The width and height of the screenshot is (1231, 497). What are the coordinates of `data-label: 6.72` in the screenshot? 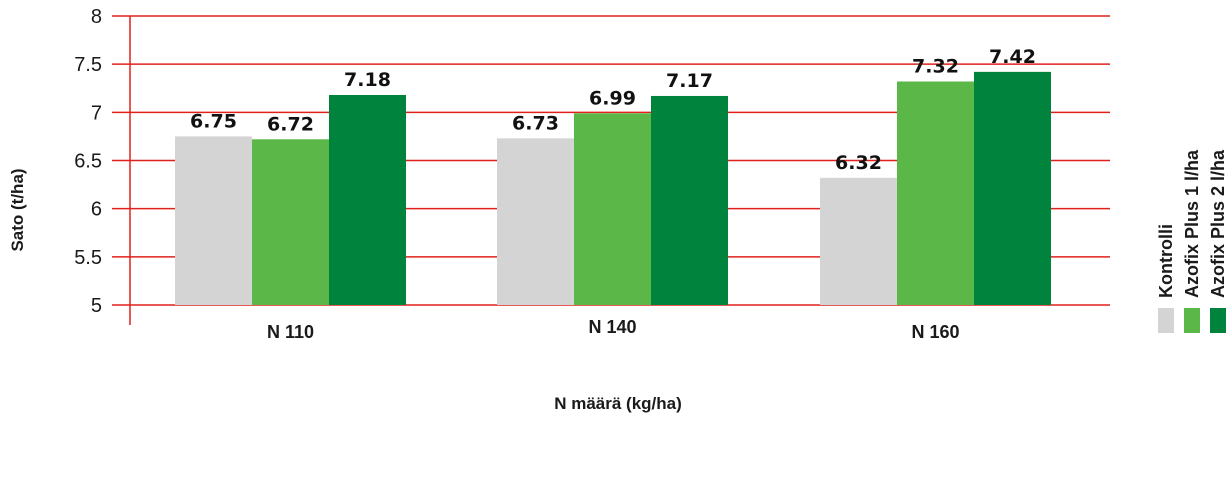 It's located at (290, 124).